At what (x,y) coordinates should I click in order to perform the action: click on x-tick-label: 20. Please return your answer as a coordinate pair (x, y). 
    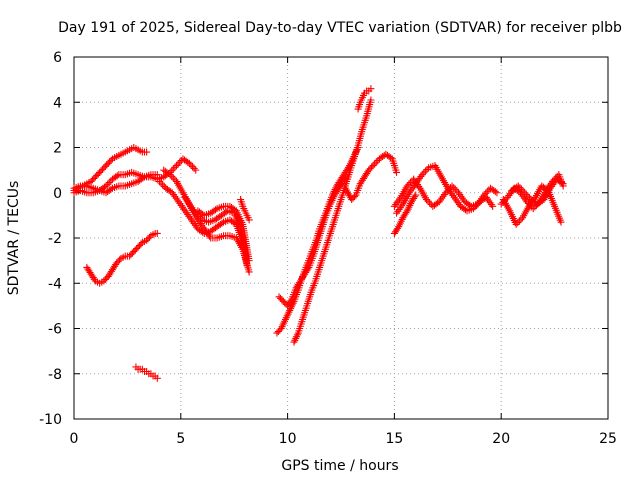
    Looking at the image, I should click on (501, 439).